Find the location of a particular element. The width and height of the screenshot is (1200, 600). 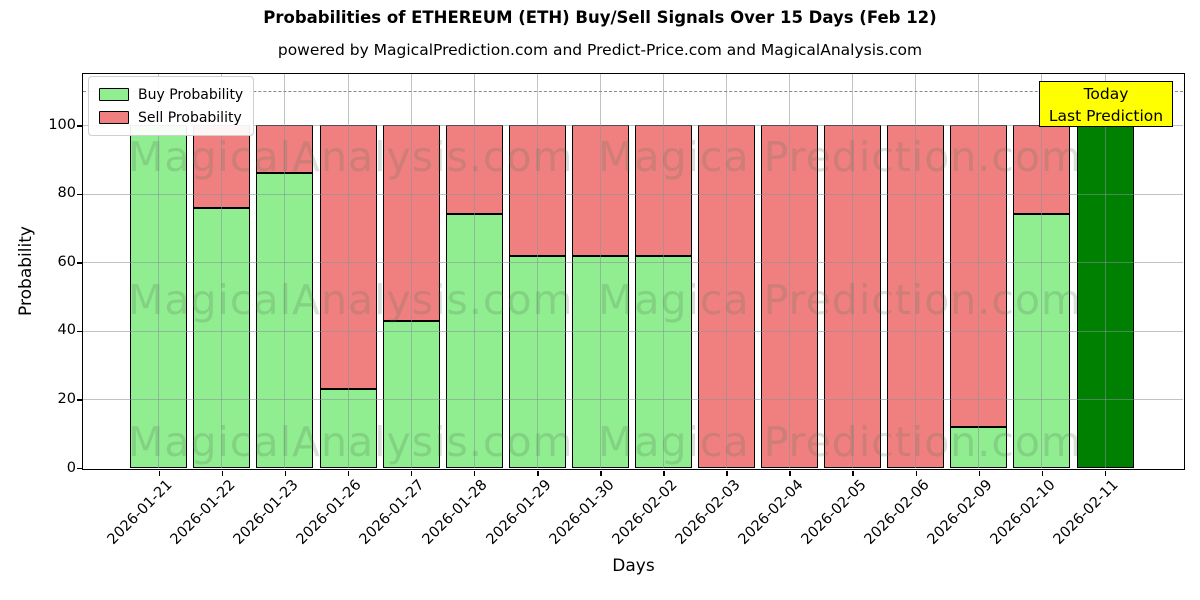

legend-item-sell: Sell Probability is located at coordinates (171, 117).